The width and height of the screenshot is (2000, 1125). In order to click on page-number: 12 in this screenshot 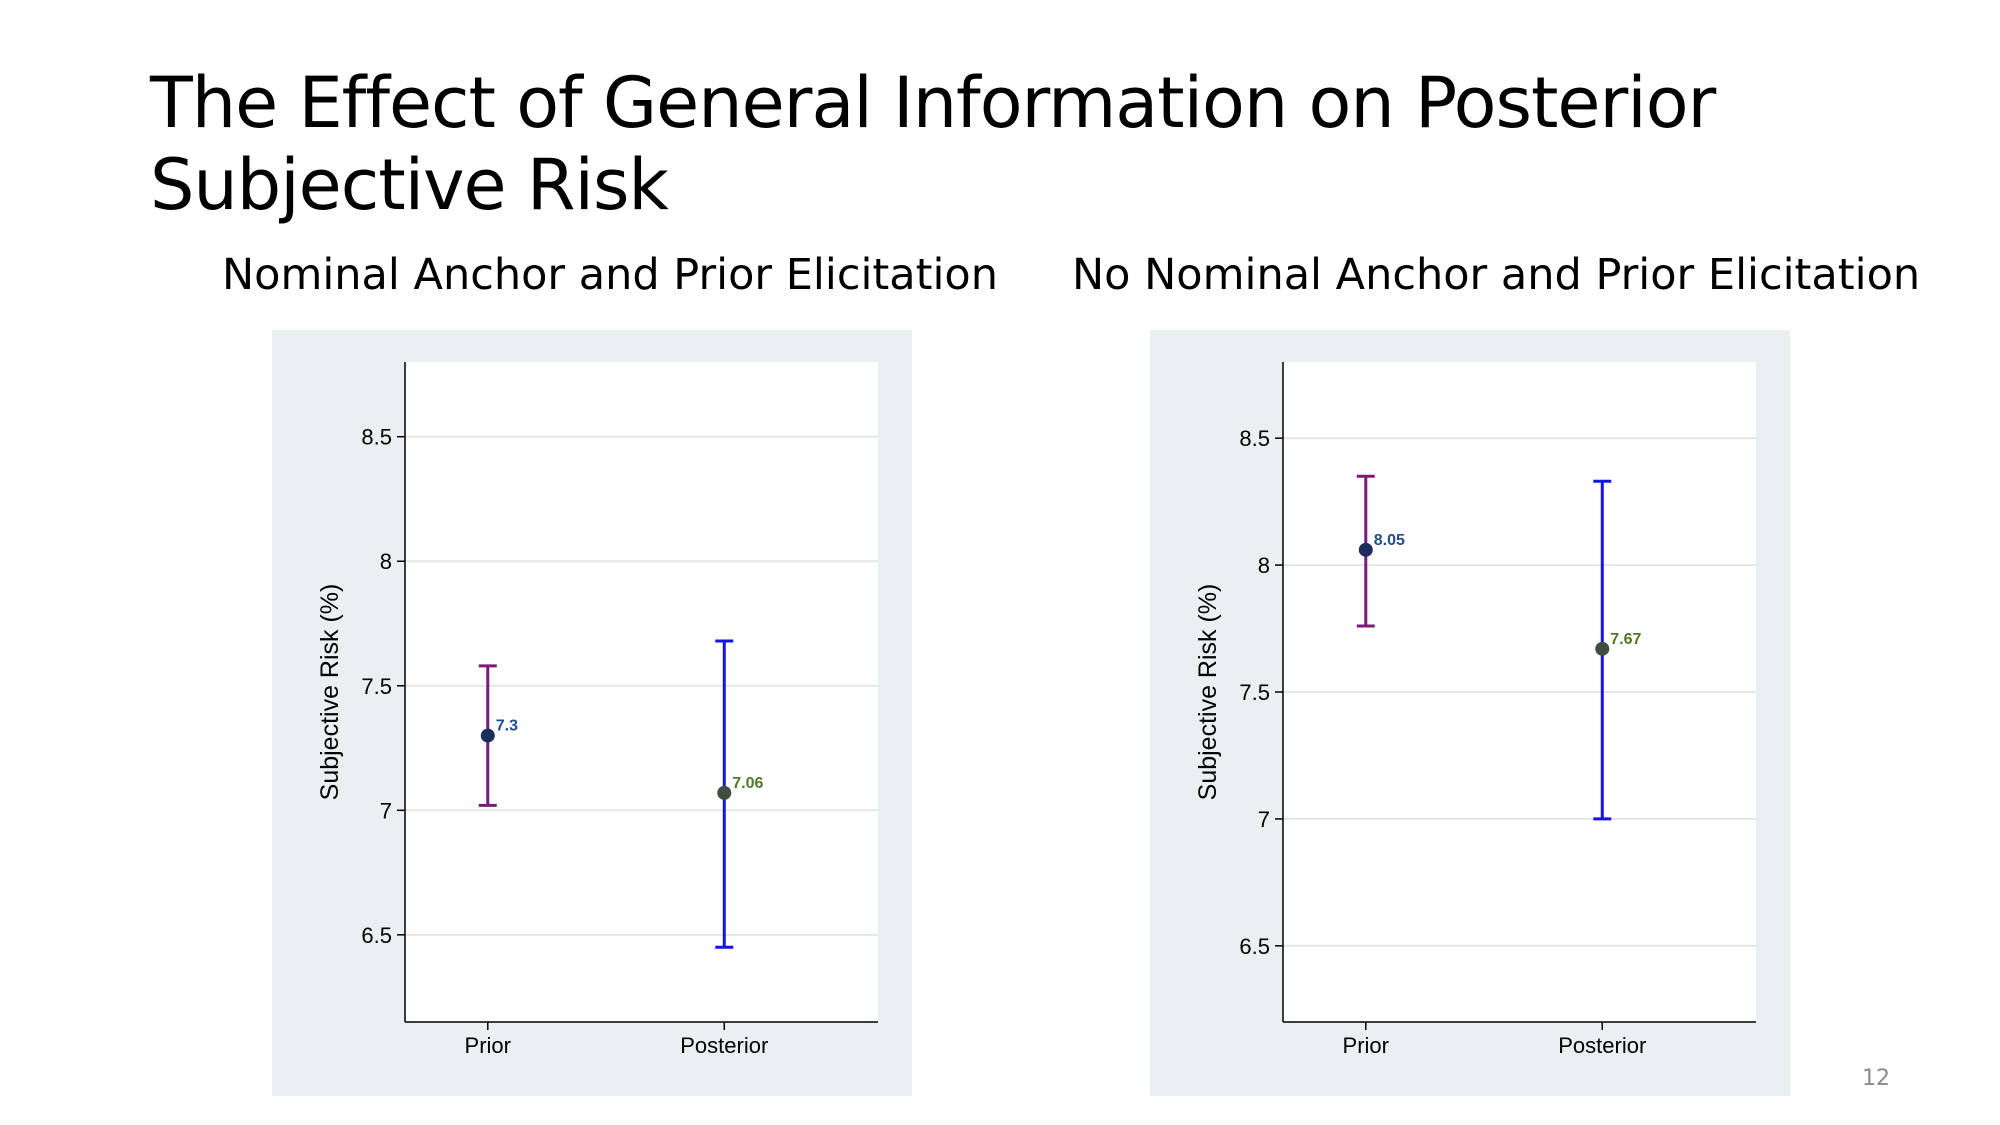, I will do `click(1876, 1078)`.